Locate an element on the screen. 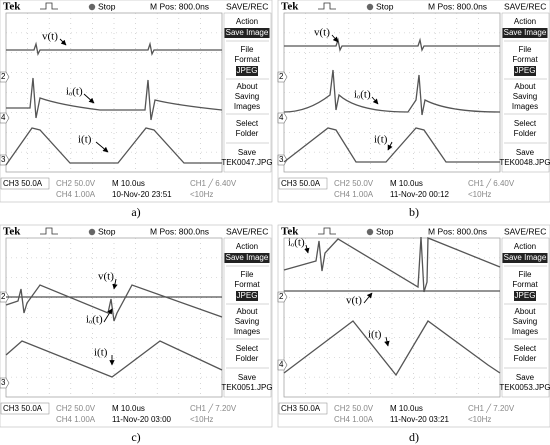 This screenshot has height=445, width=550. timestamp: 11-Nov-20 03:00 is located at coordinates (142, 419).